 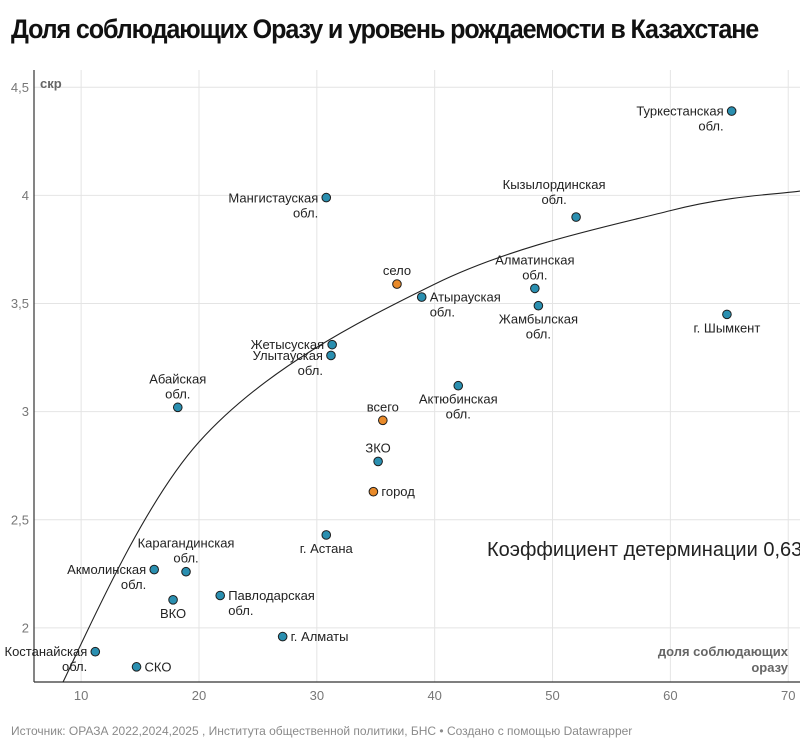 I want to click on point-label: село, so click(x=397, y=270).